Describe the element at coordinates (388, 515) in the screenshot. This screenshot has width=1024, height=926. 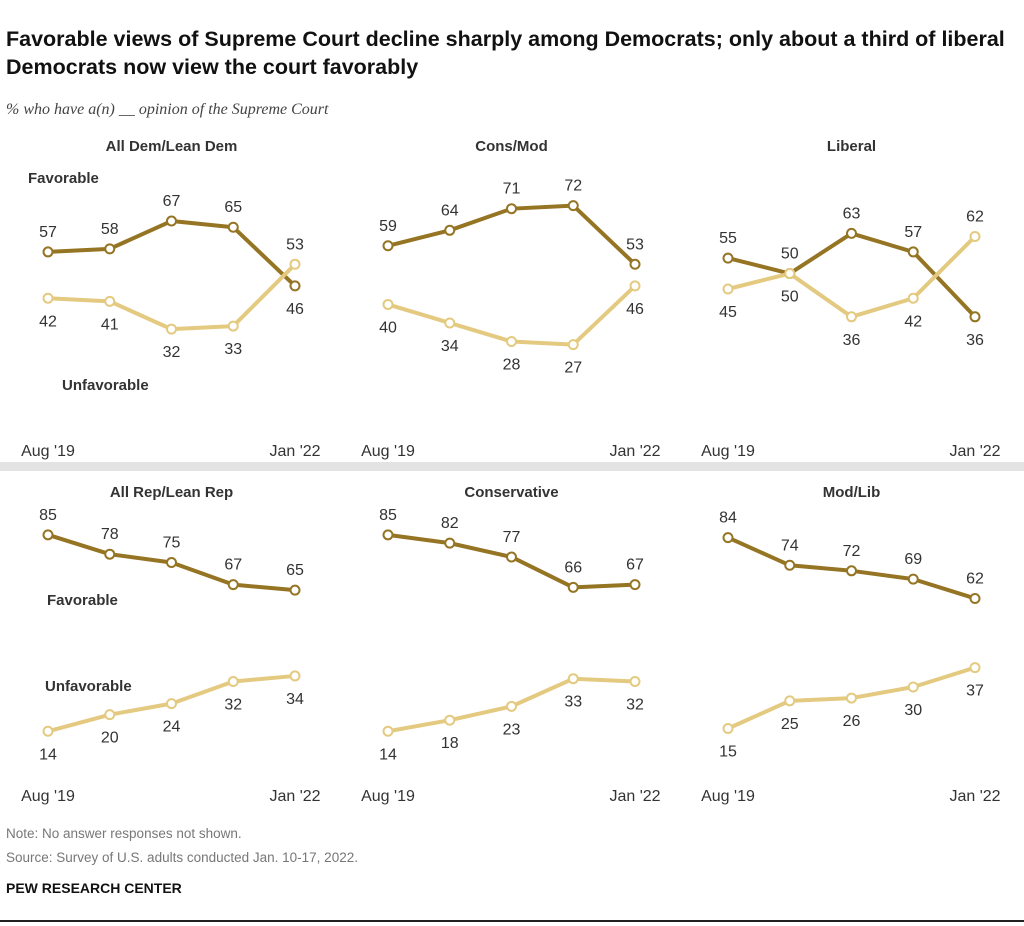
I see `data-label: 85` at that location.